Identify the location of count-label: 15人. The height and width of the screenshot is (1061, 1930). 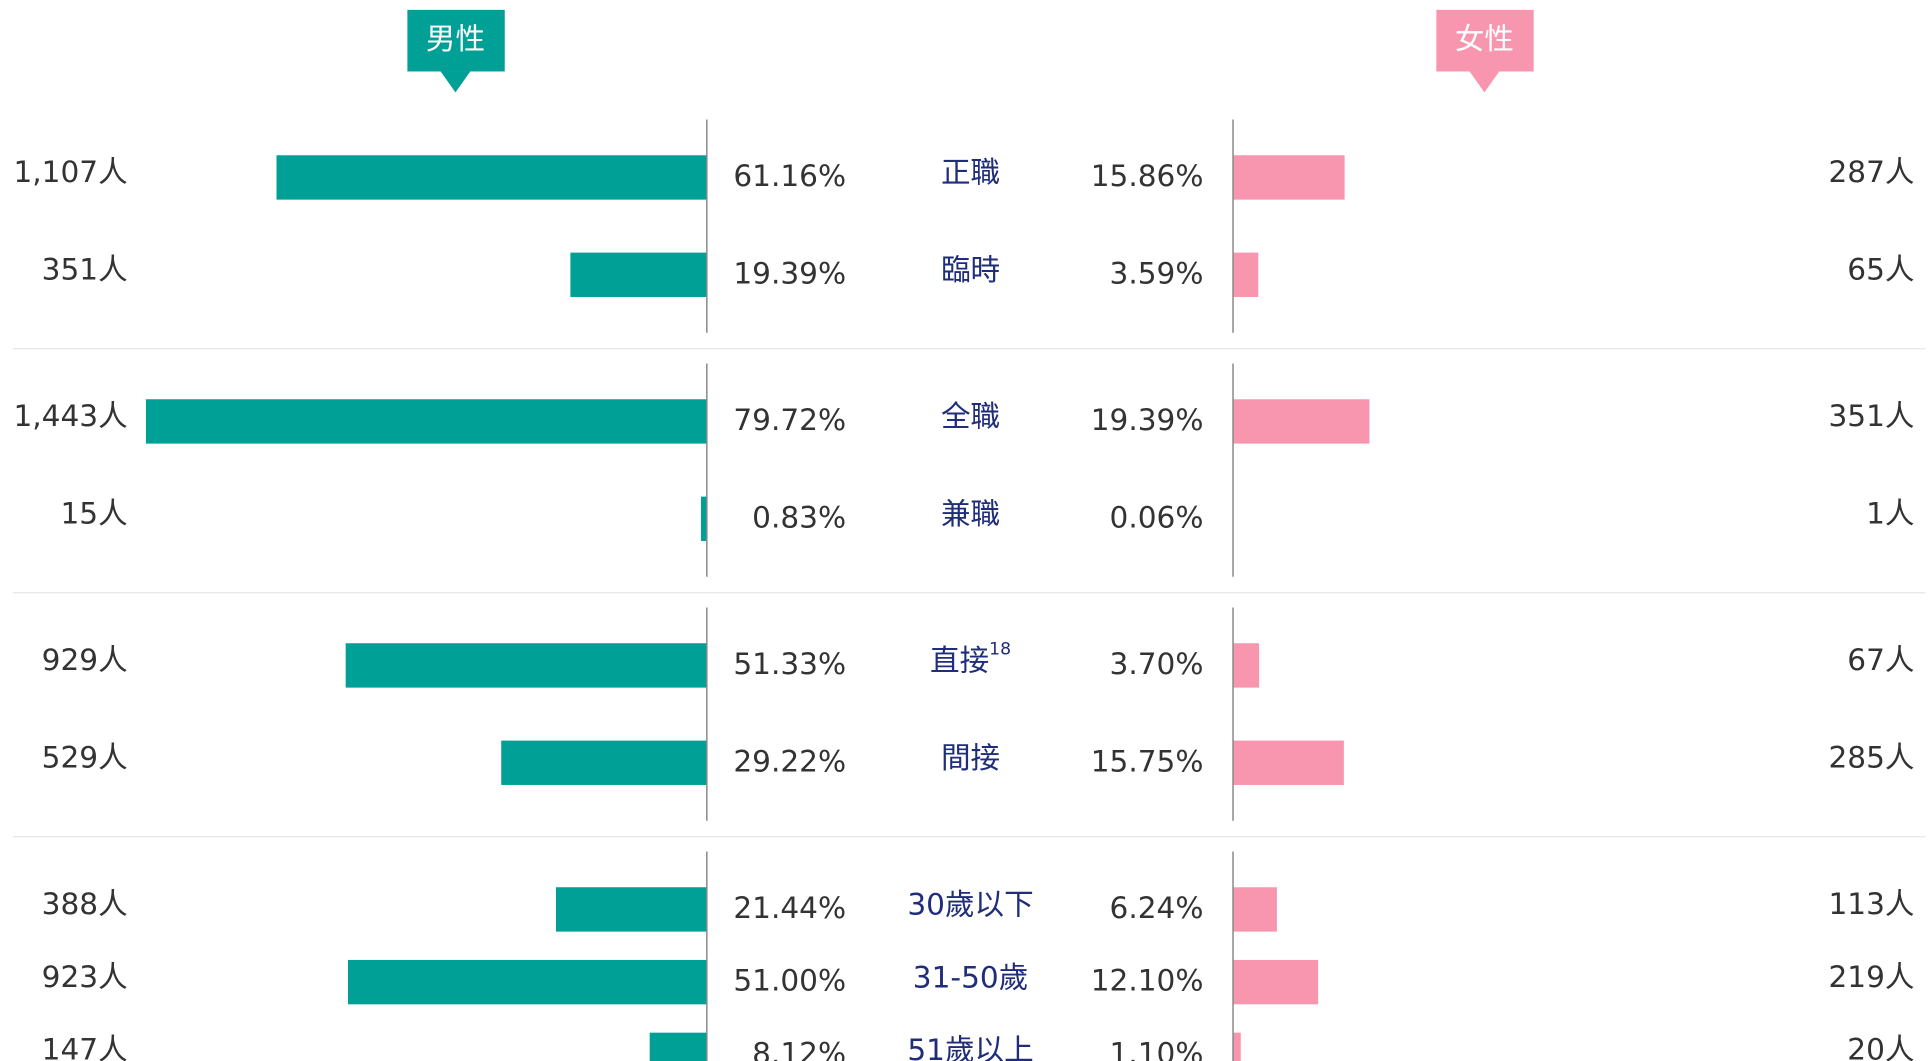
(93, 514).